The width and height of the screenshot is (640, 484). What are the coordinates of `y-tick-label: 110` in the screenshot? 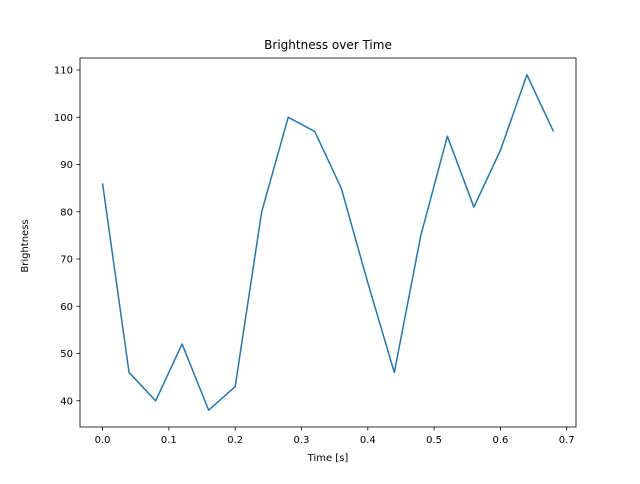 It's located at (63, 71).